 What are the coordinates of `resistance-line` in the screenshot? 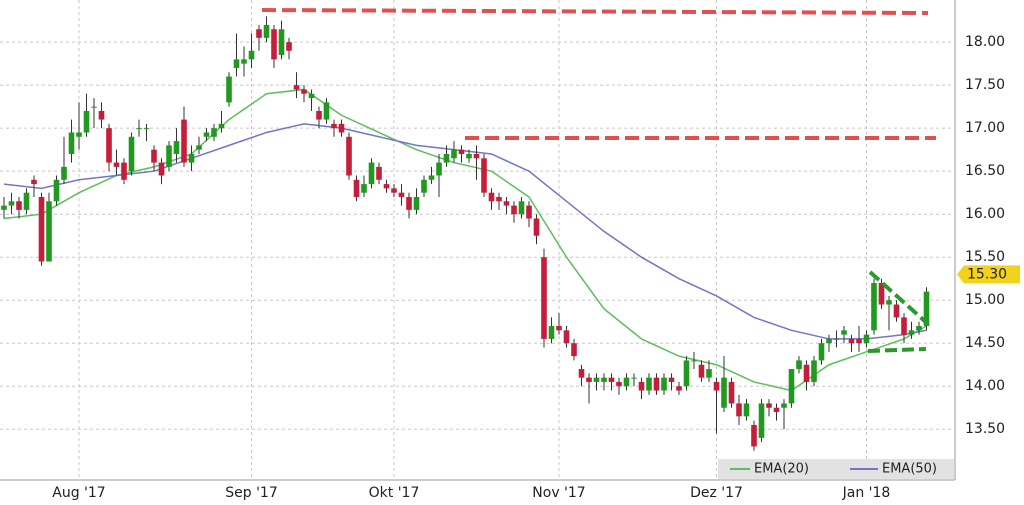 It's located at (595, 11).